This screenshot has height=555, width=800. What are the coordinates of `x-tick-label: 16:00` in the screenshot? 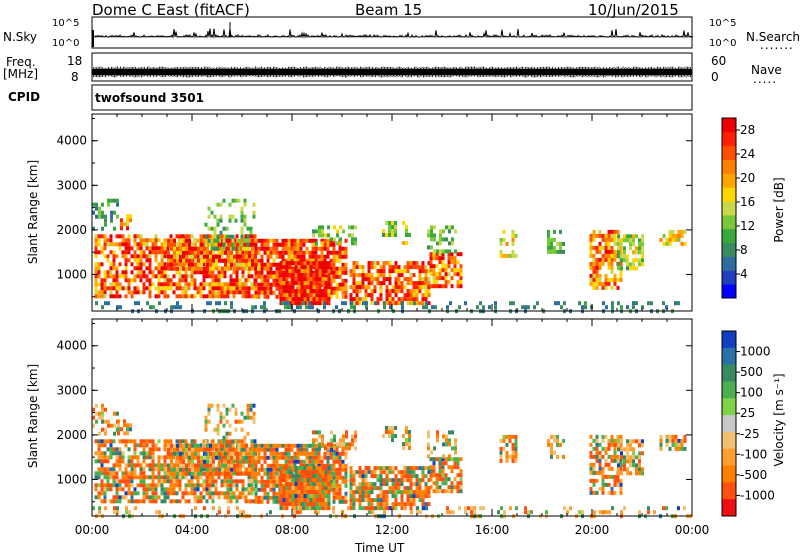 It's located at (492, 530).